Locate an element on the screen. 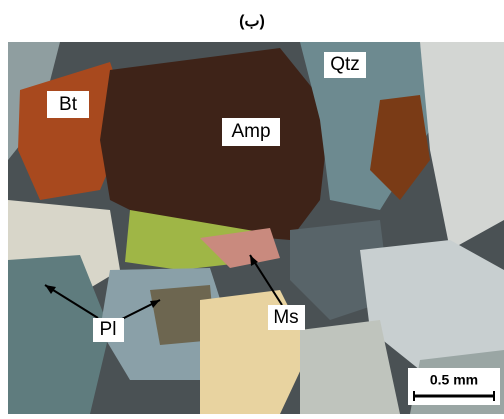  label-text: Amp is located at coordinates (250, 131).